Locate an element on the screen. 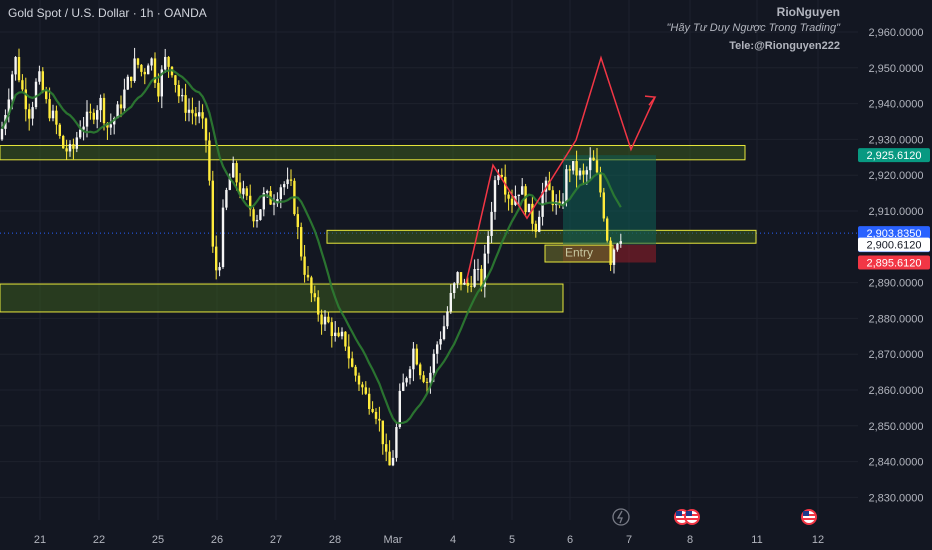 The width and height of the screenshot is (932, 550). price-tick-label: 2,930.0000 is located at coordinates (895, 140).